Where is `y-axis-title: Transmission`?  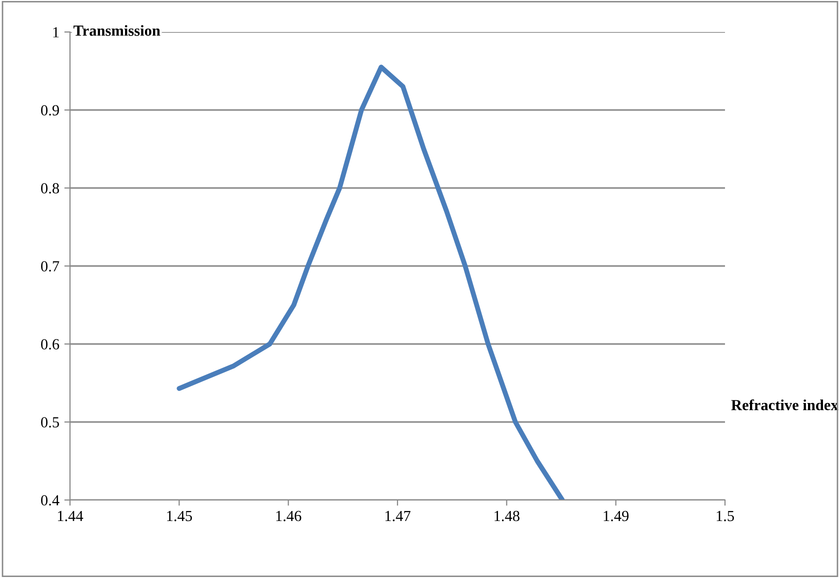
y-axis-title: Transmission is located at coordinates (117, 30).